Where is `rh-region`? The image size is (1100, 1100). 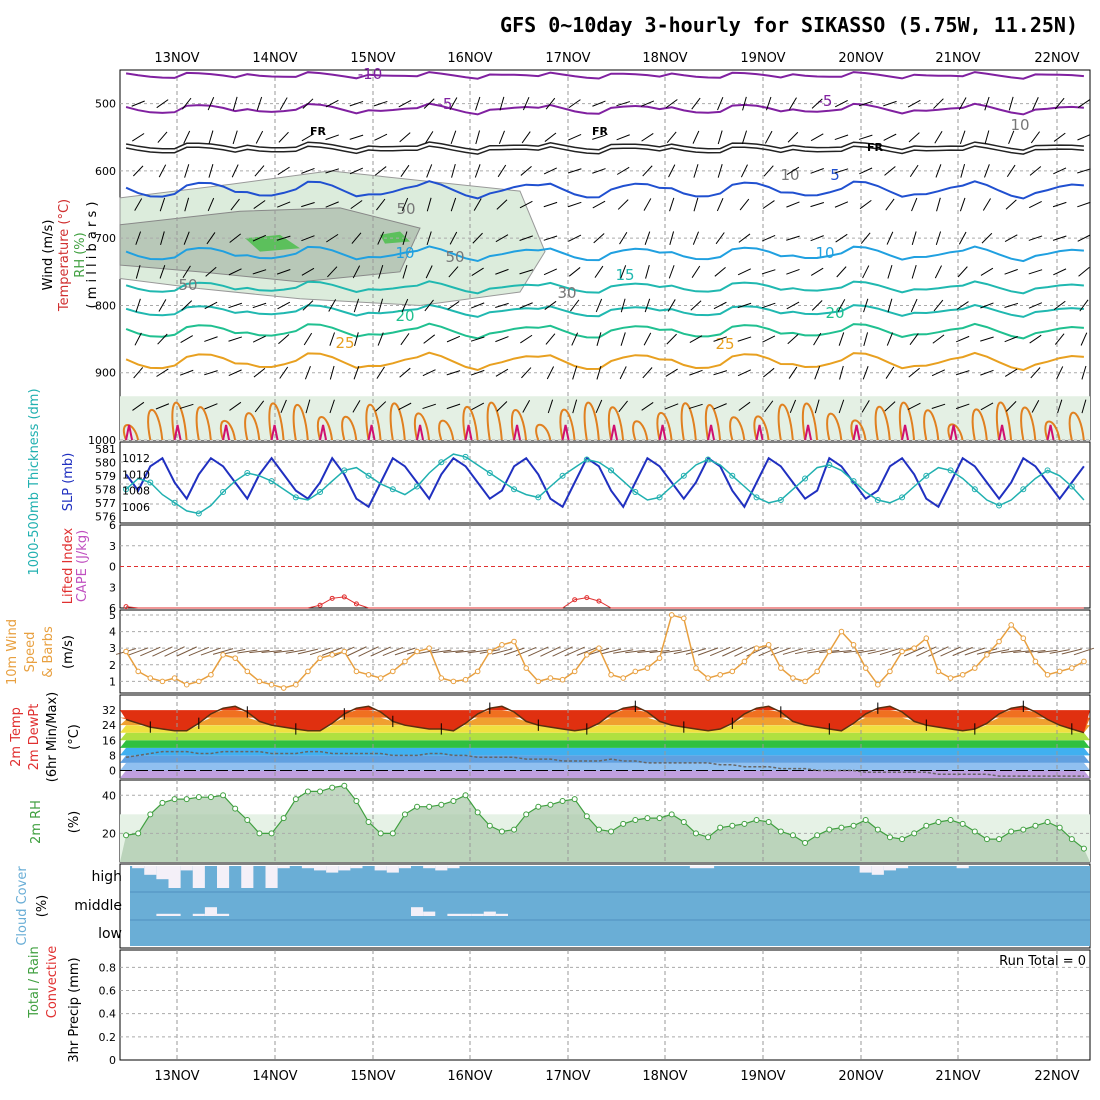
rh-region is located at coordinates (605, 418).